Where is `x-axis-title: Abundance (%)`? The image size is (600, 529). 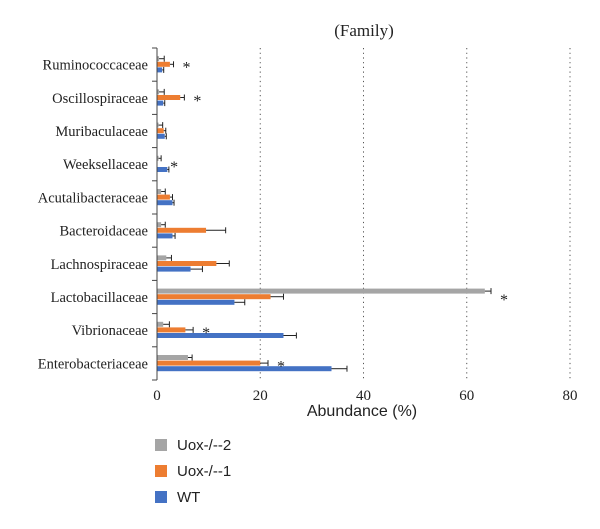
x-axis-title: Abundance (%) is located at coordinates (362, 411).